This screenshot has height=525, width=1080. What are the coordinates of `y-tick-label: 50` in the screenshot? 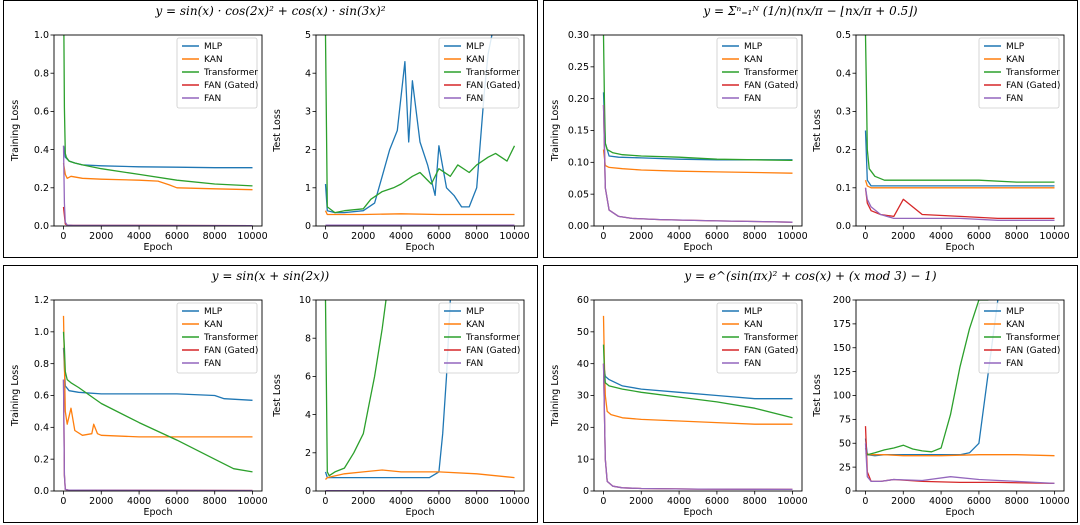 It's located at (583, 332).